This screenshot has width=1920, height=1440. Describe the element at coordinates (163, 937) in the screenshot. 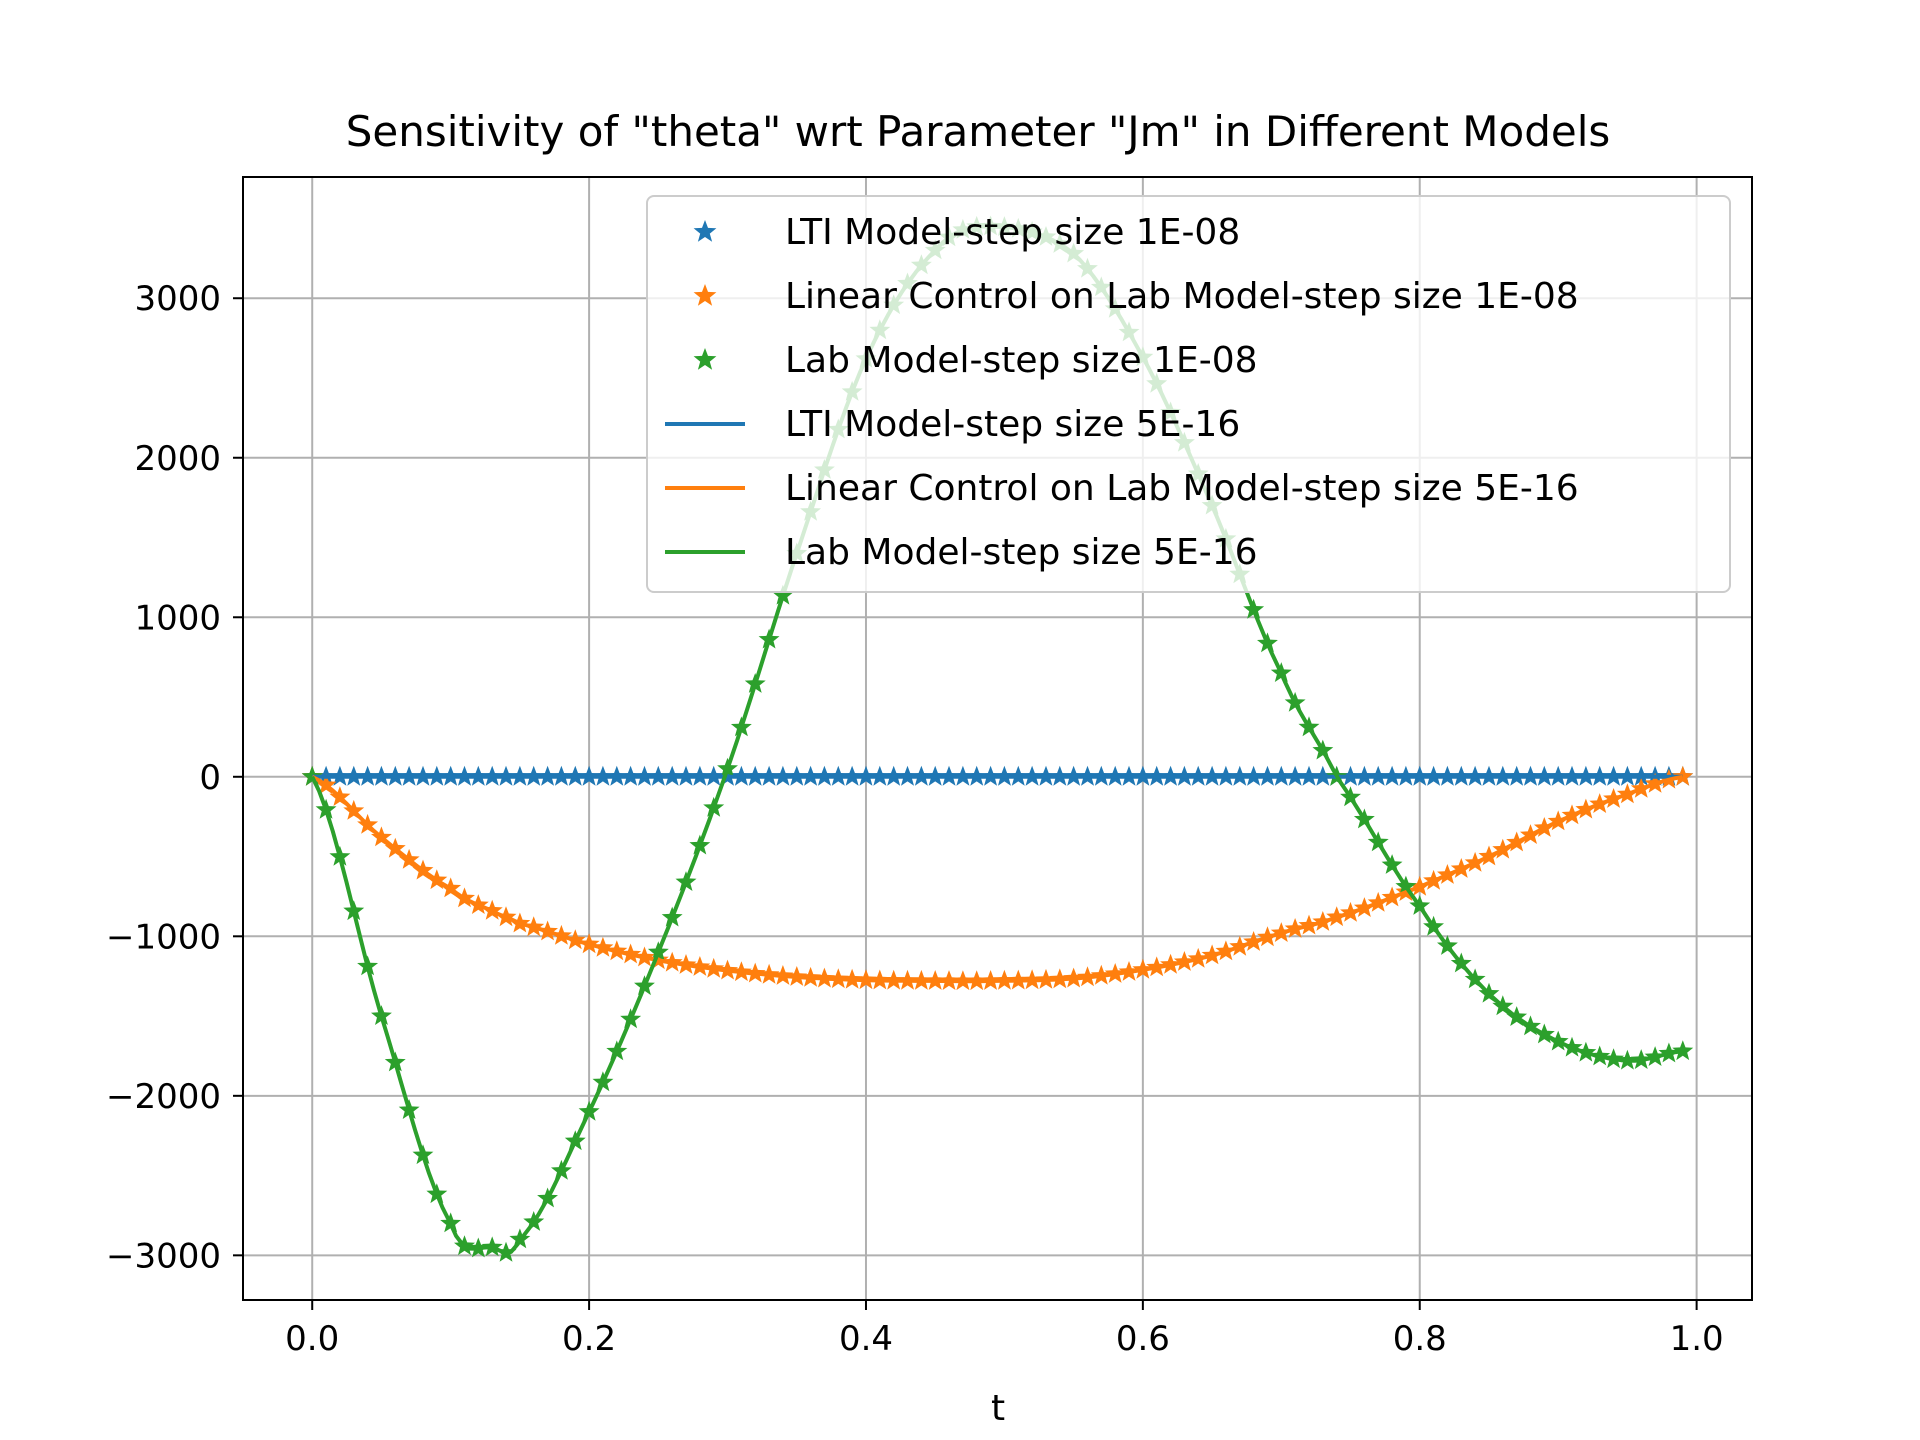

I see `y-tick-label: −1000` at that location.